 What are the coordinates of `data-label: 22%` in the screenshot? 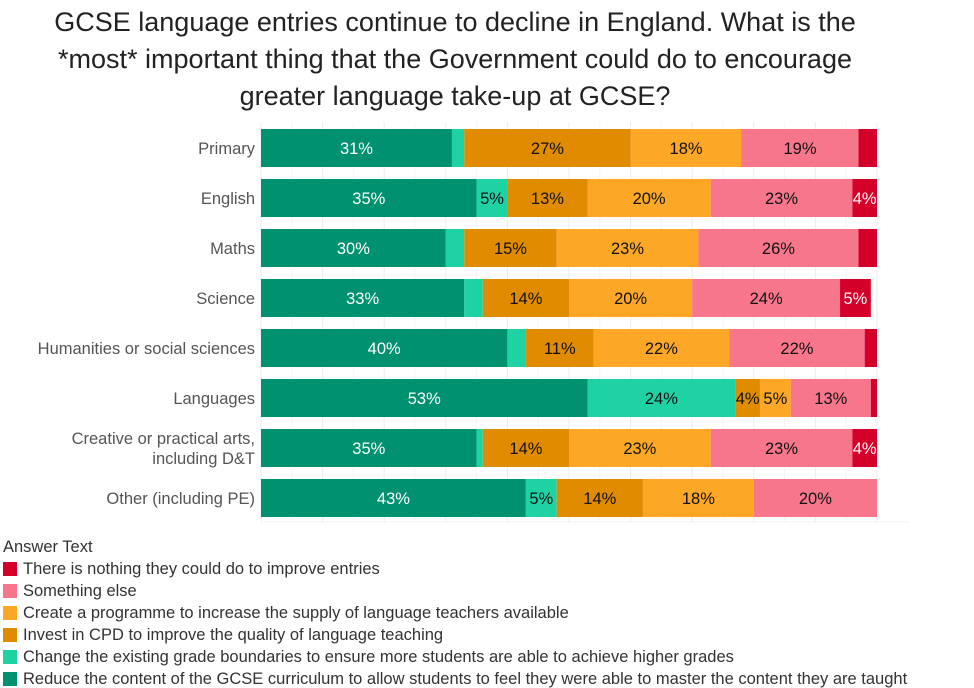 It's located at (661, 349).